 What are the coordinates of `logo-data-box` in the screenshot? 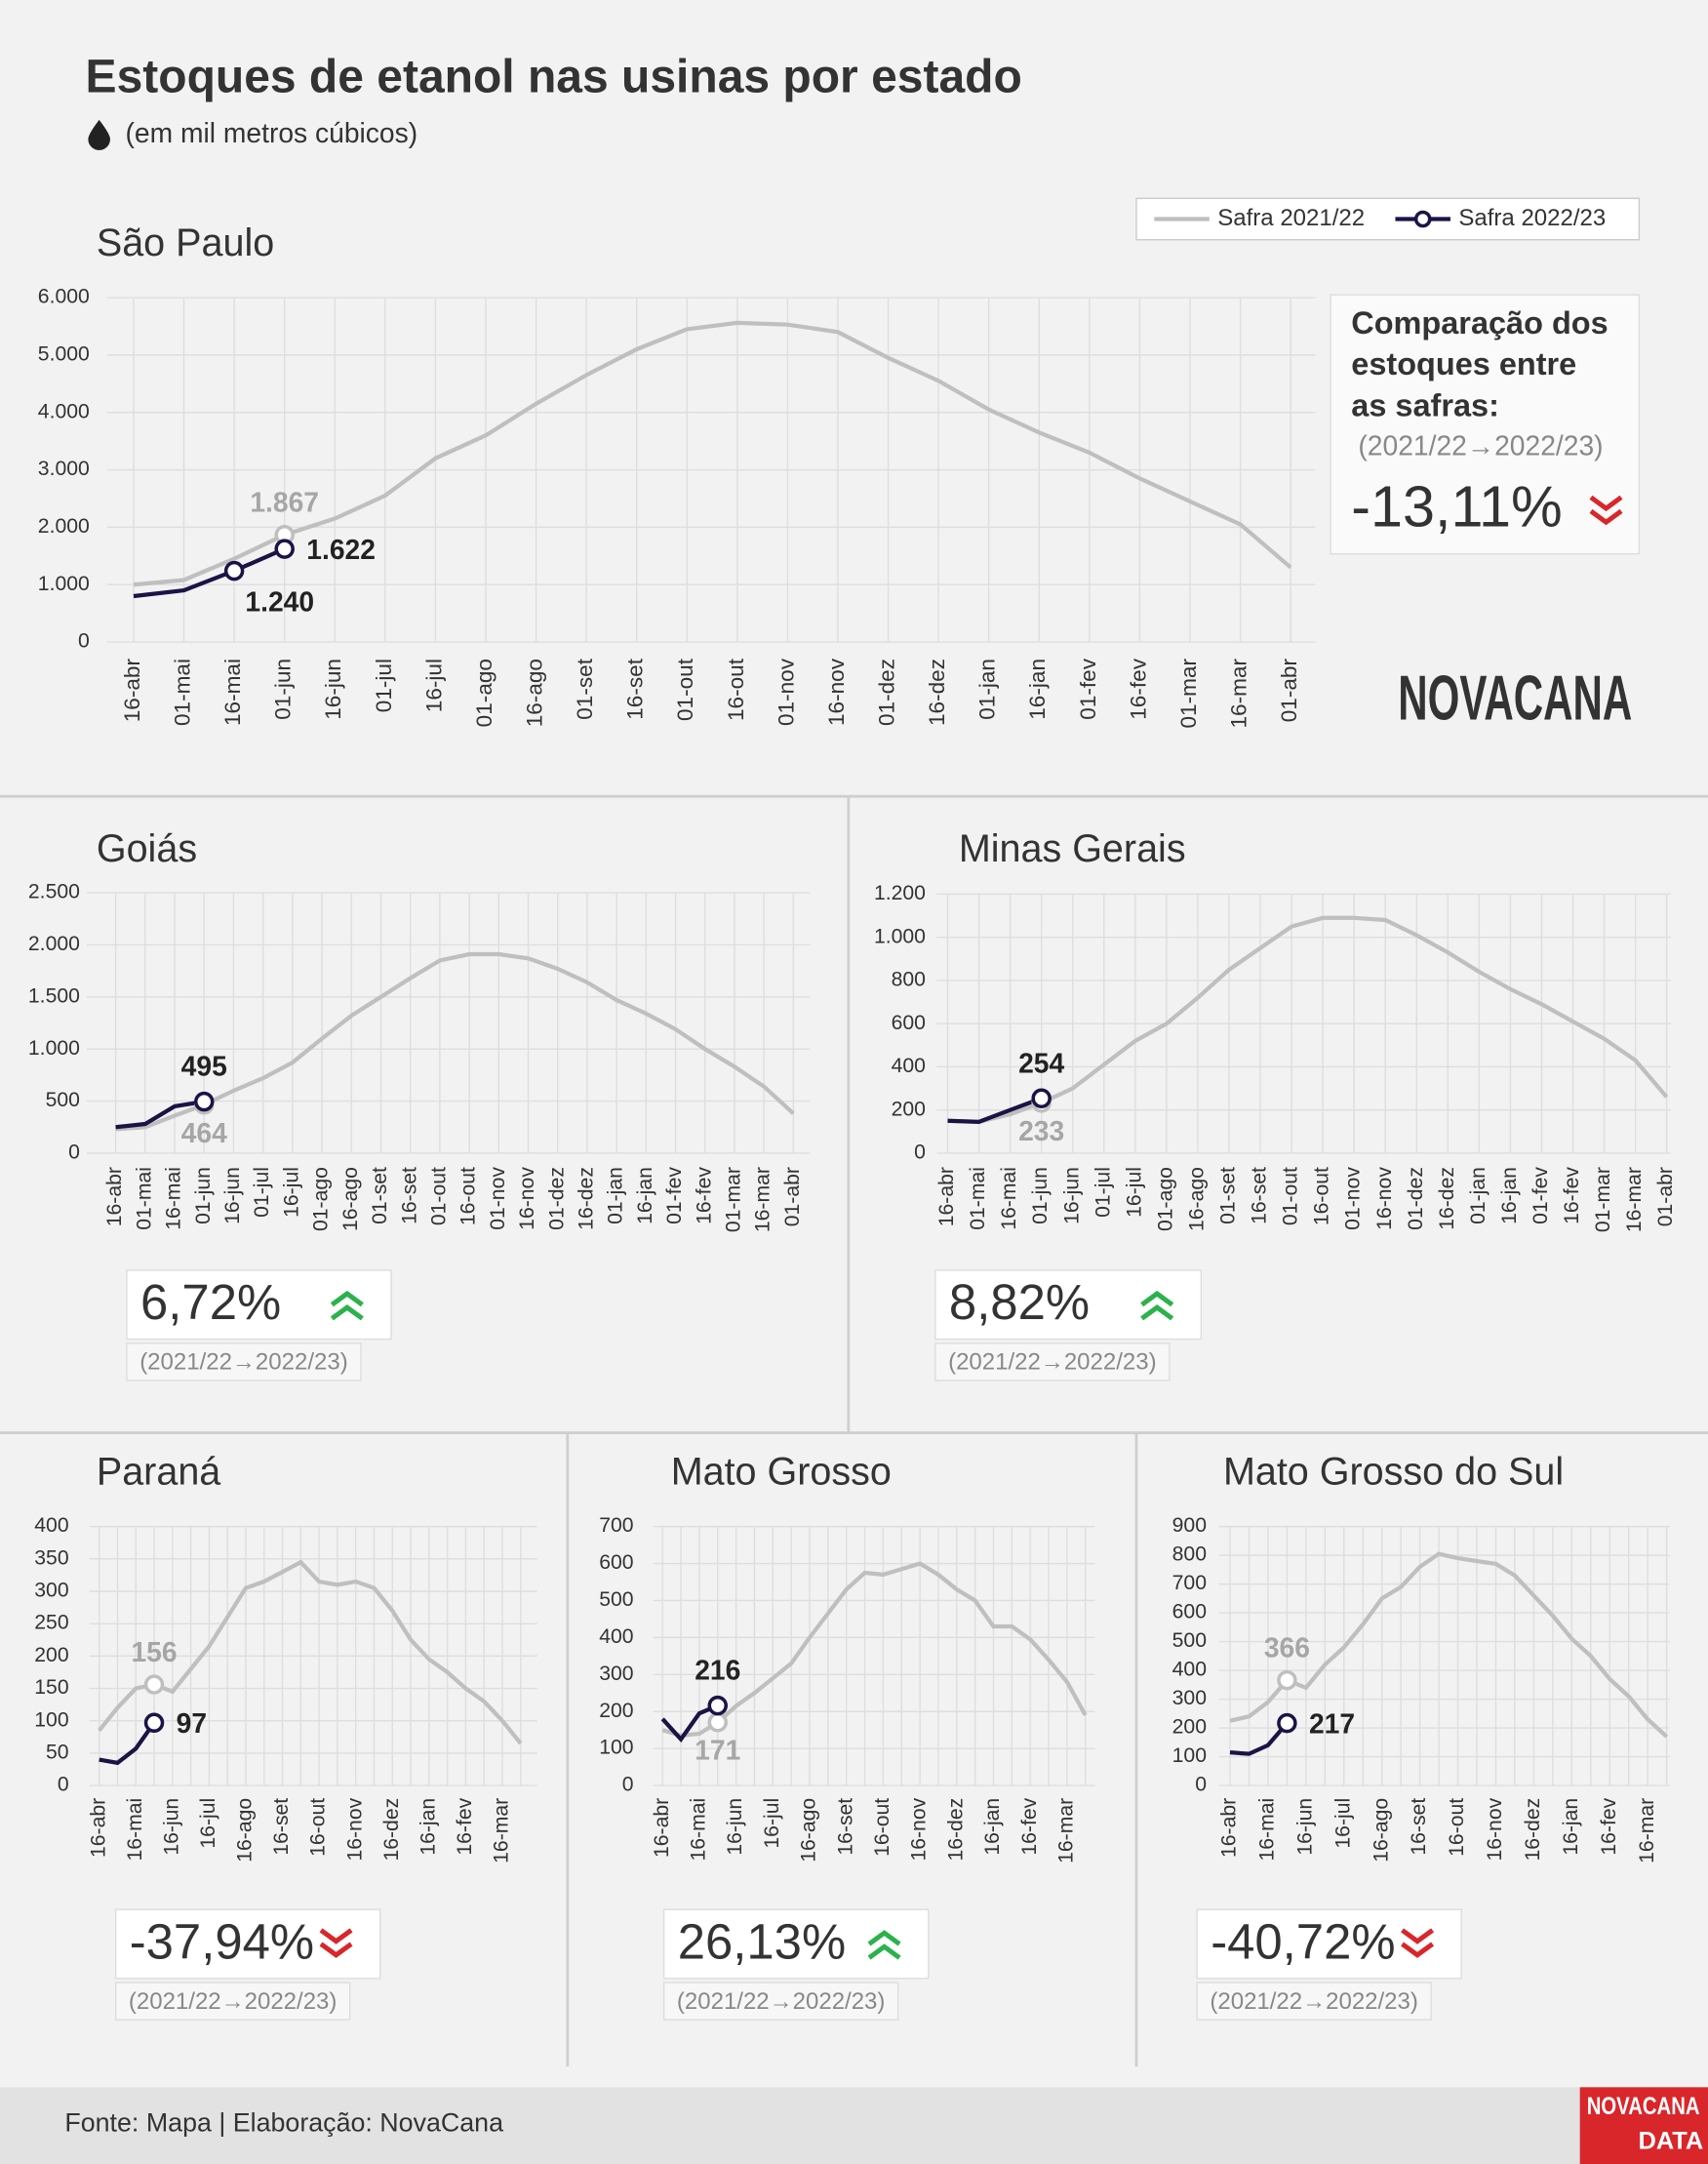 It's located at (1643, 2125).